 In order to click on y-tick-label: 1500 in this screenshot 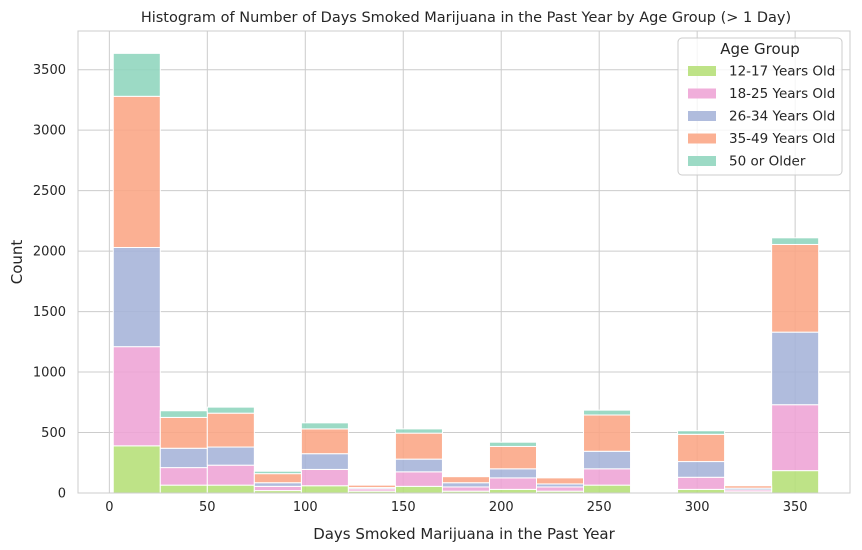, I will do `click(49, 312)`.